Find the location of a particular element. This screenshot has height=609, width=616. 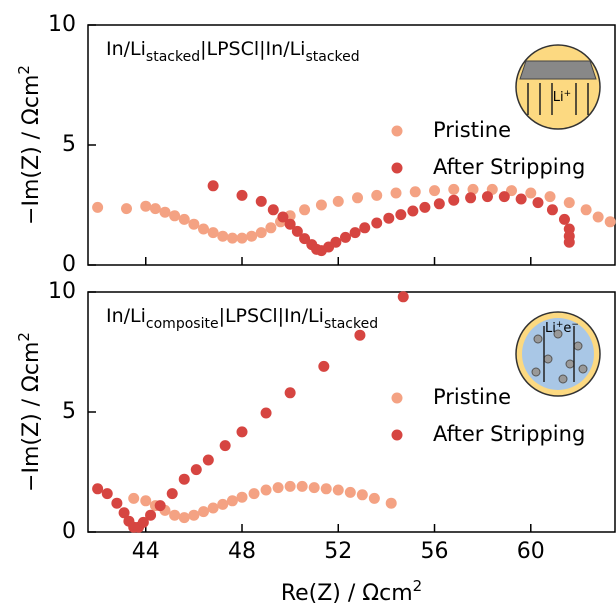

panel-label-sub: composite is located at coordinates (182, 324).